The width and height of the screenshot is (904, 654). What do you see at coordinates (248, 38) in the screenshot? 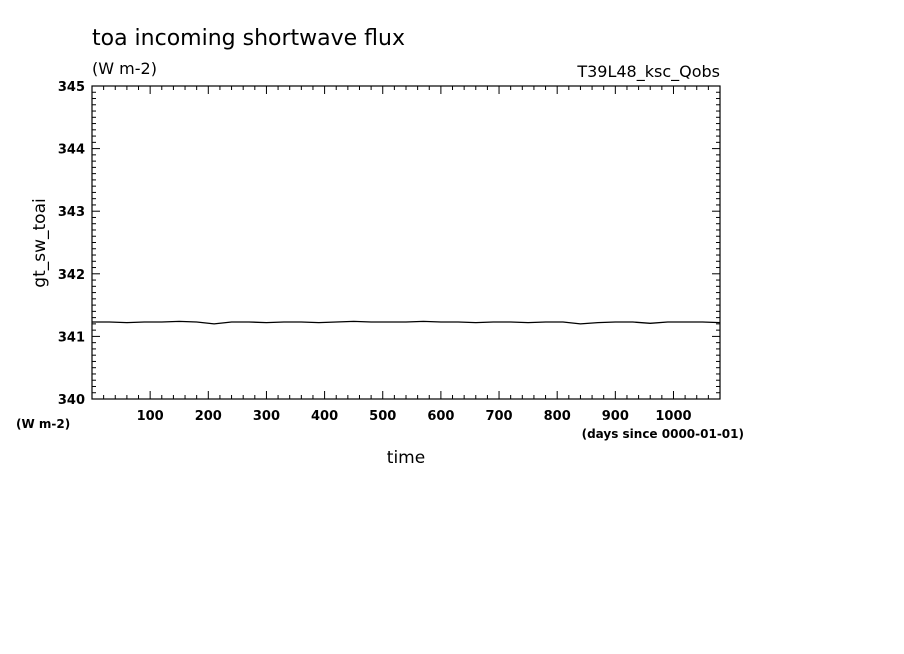
I see `chart-title: toa incoming shortwave flux` at bounding box center [248, 38].